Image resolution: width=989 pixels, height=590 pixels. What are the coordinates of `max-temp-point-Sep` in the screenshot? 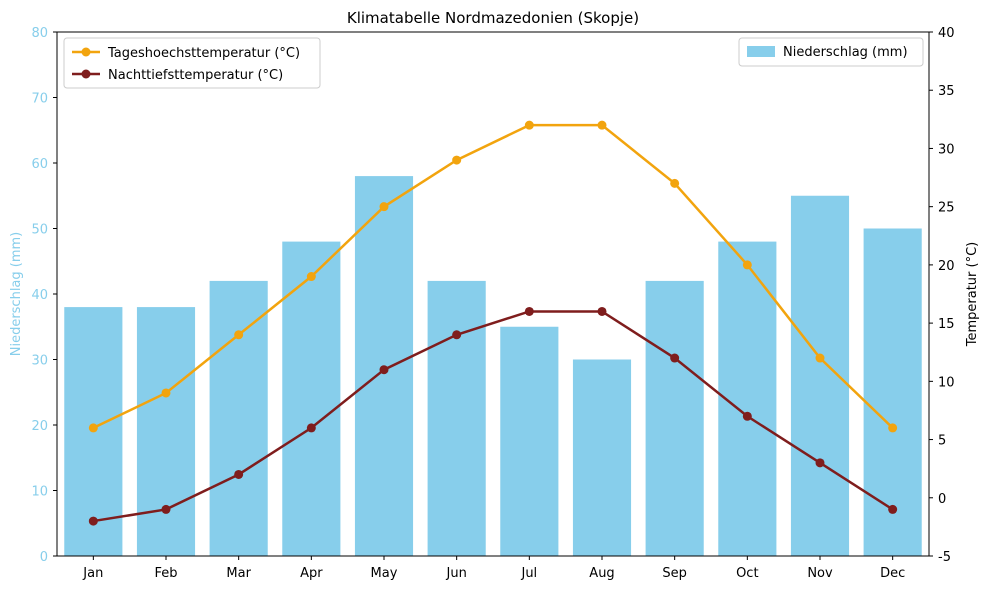 It's located at (675, 183).